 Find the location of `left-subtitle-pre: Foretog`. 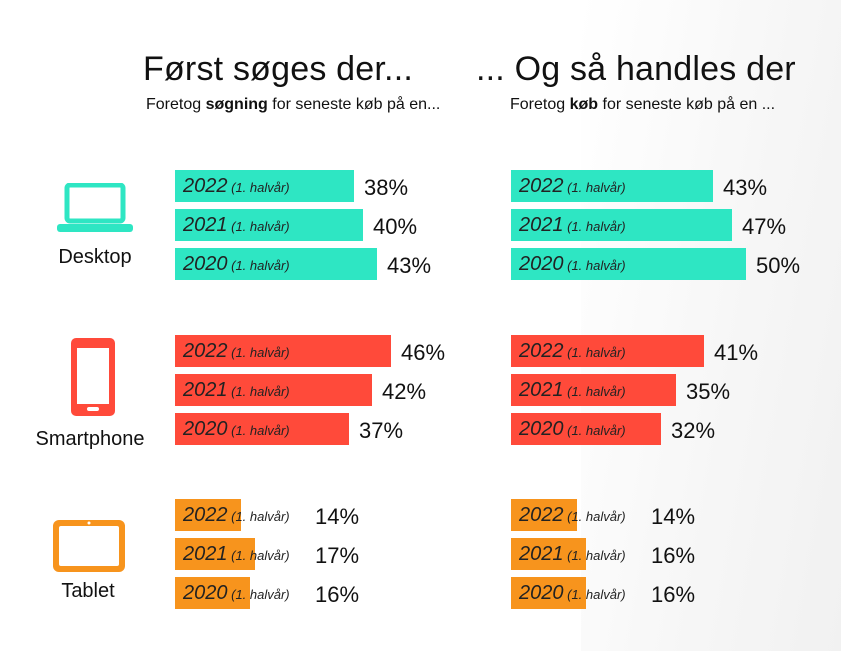

left-subtitle-pre: Foretog is located at coordinates (176, 104).